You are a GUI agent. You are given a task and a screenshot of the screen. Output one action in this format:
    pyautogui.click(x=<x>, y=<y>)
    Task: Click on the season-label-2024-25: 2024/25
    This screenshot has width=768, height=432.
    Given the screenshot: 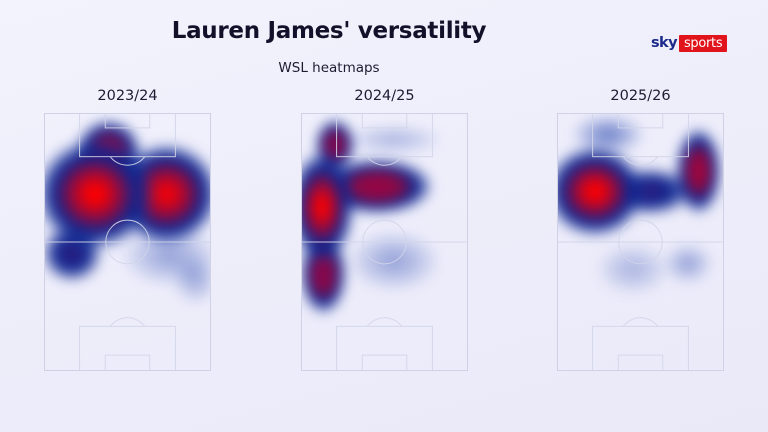 What is the action you would take?
    pyautogui.click(x=384, y=96)
    